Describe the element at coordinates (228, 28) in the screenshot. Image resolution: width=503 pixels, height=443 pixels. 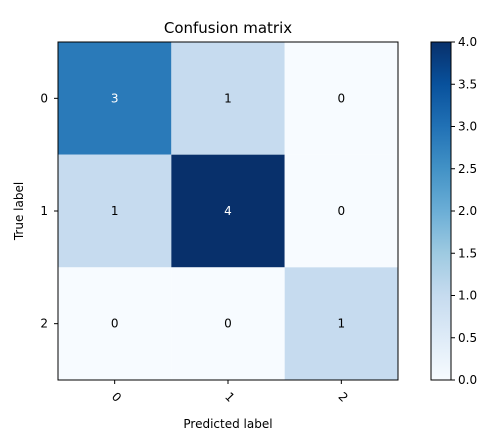
I see `chart-title: Confusion matrix` at that location.